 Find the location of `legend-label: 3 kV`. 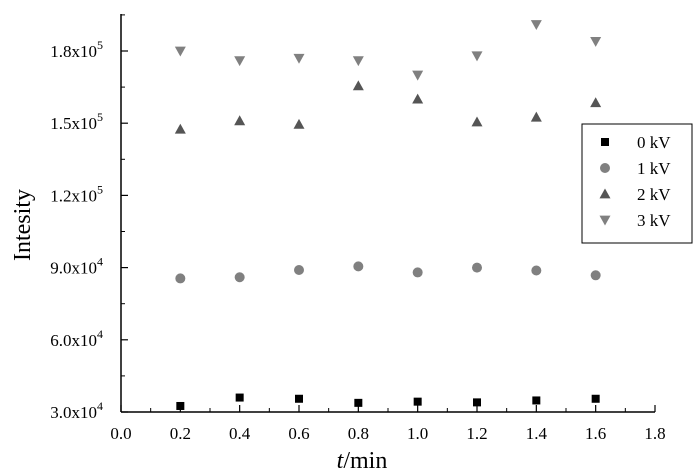

legend-label: 3 kV is located at coordinates (654, 220).